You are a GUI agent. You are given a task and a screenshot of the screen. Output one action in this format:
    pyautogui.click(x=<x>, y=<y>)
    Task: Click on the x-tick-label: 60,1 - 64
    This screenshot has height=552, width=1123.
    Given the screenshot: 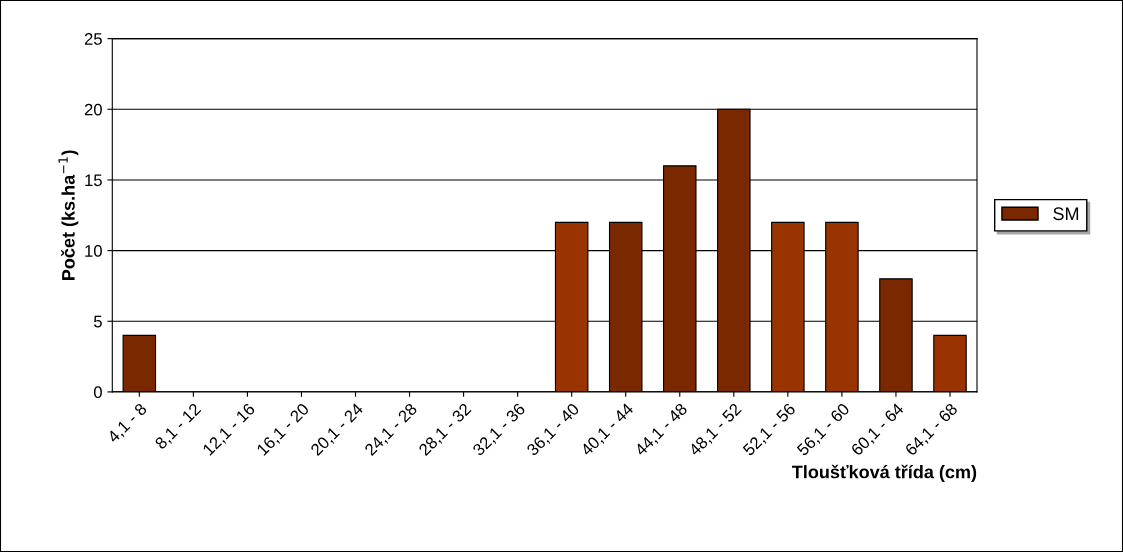 What is the action you would take?
    pyautogui.click(x=878, y=430)
    